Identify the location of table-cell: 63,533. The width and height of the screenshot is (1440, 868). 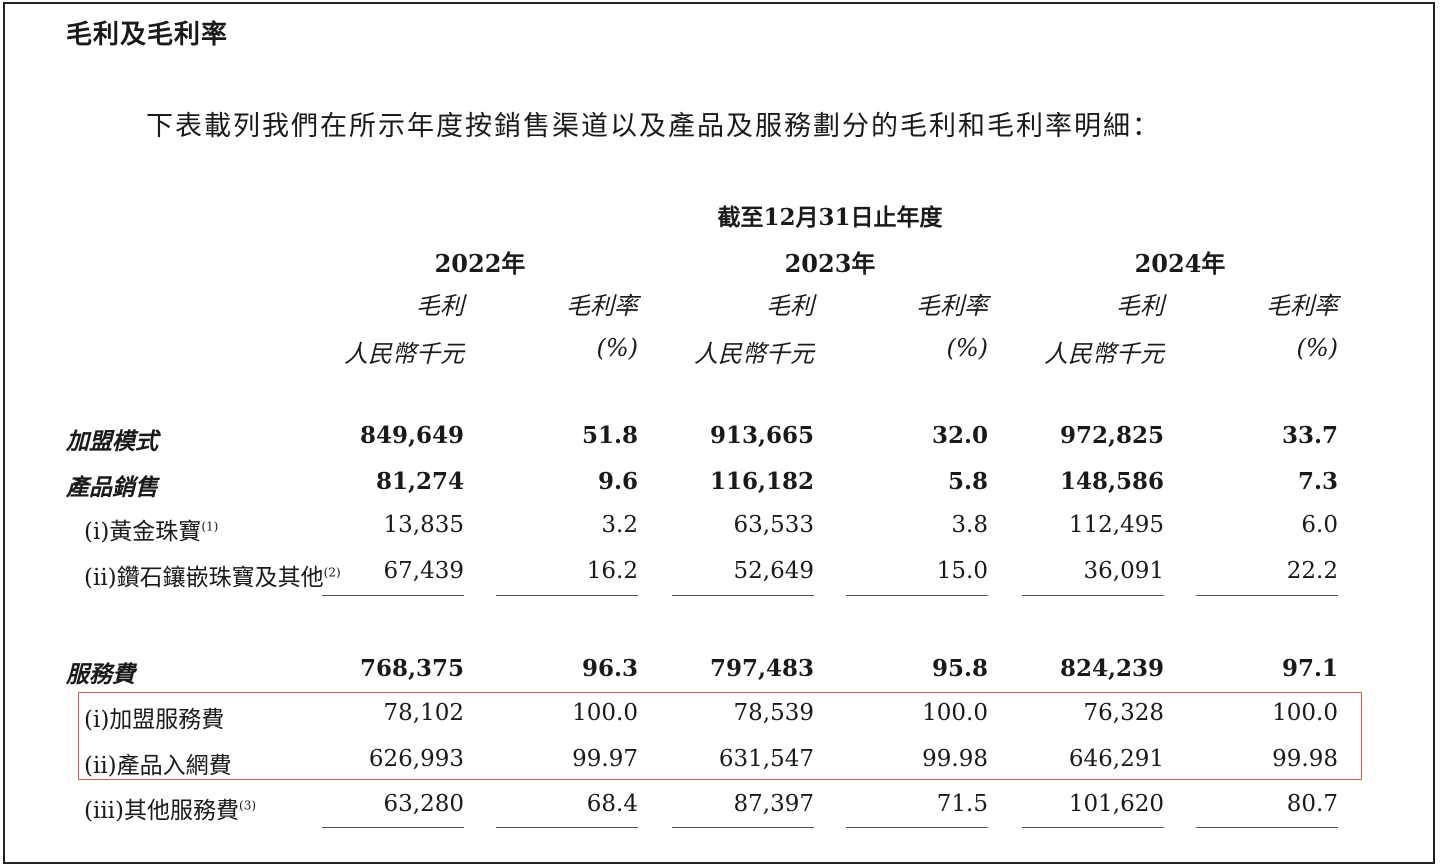
(773, 525).